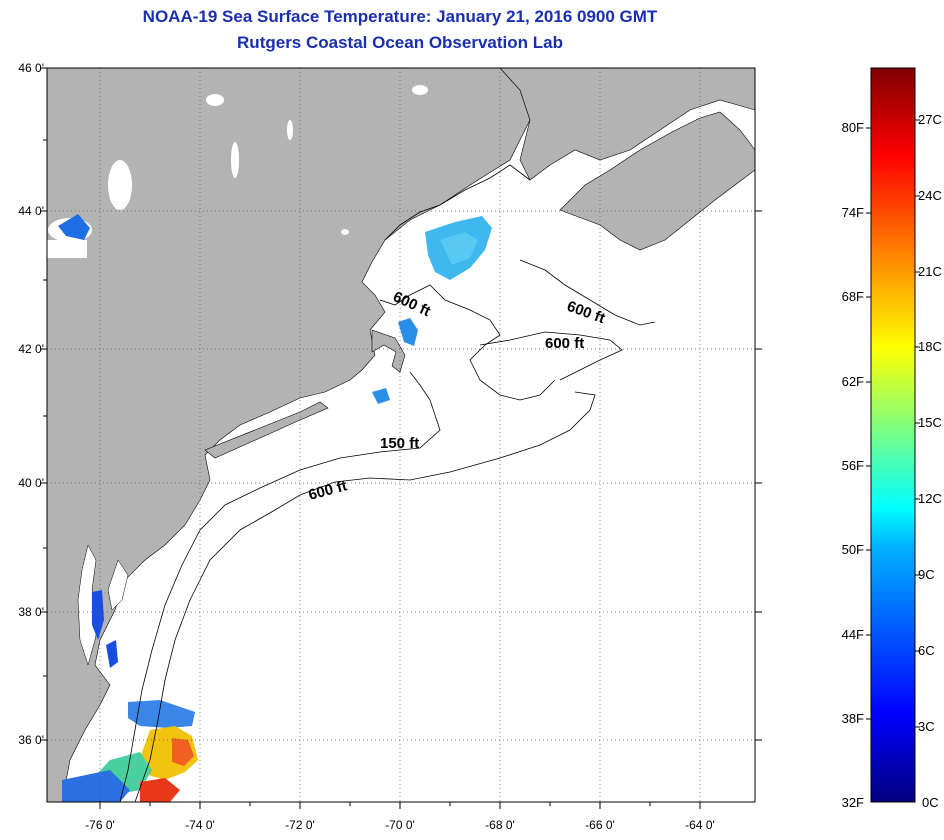 The image size is (944, 840). I want to click on colorbar-f-label: 50F, so click(852, 549).